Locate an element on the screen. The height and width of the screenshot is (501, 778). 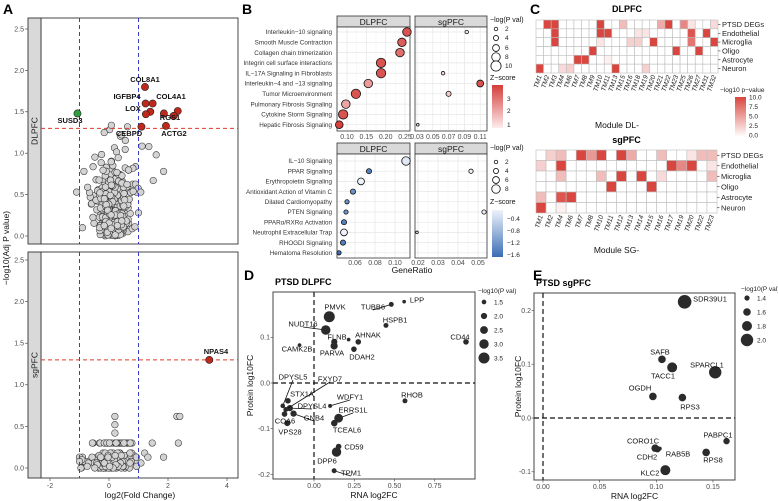
pathway-term-label: PPARα/RXRα Activation is located at coordinates (298, 222).